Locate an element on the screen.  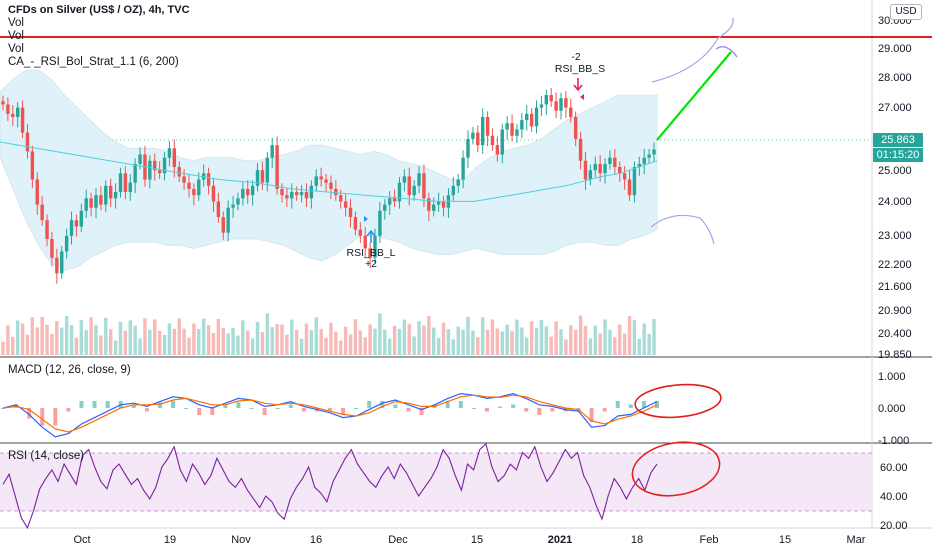
volume-legend-2: Vol is located at coordinates (16, 36).